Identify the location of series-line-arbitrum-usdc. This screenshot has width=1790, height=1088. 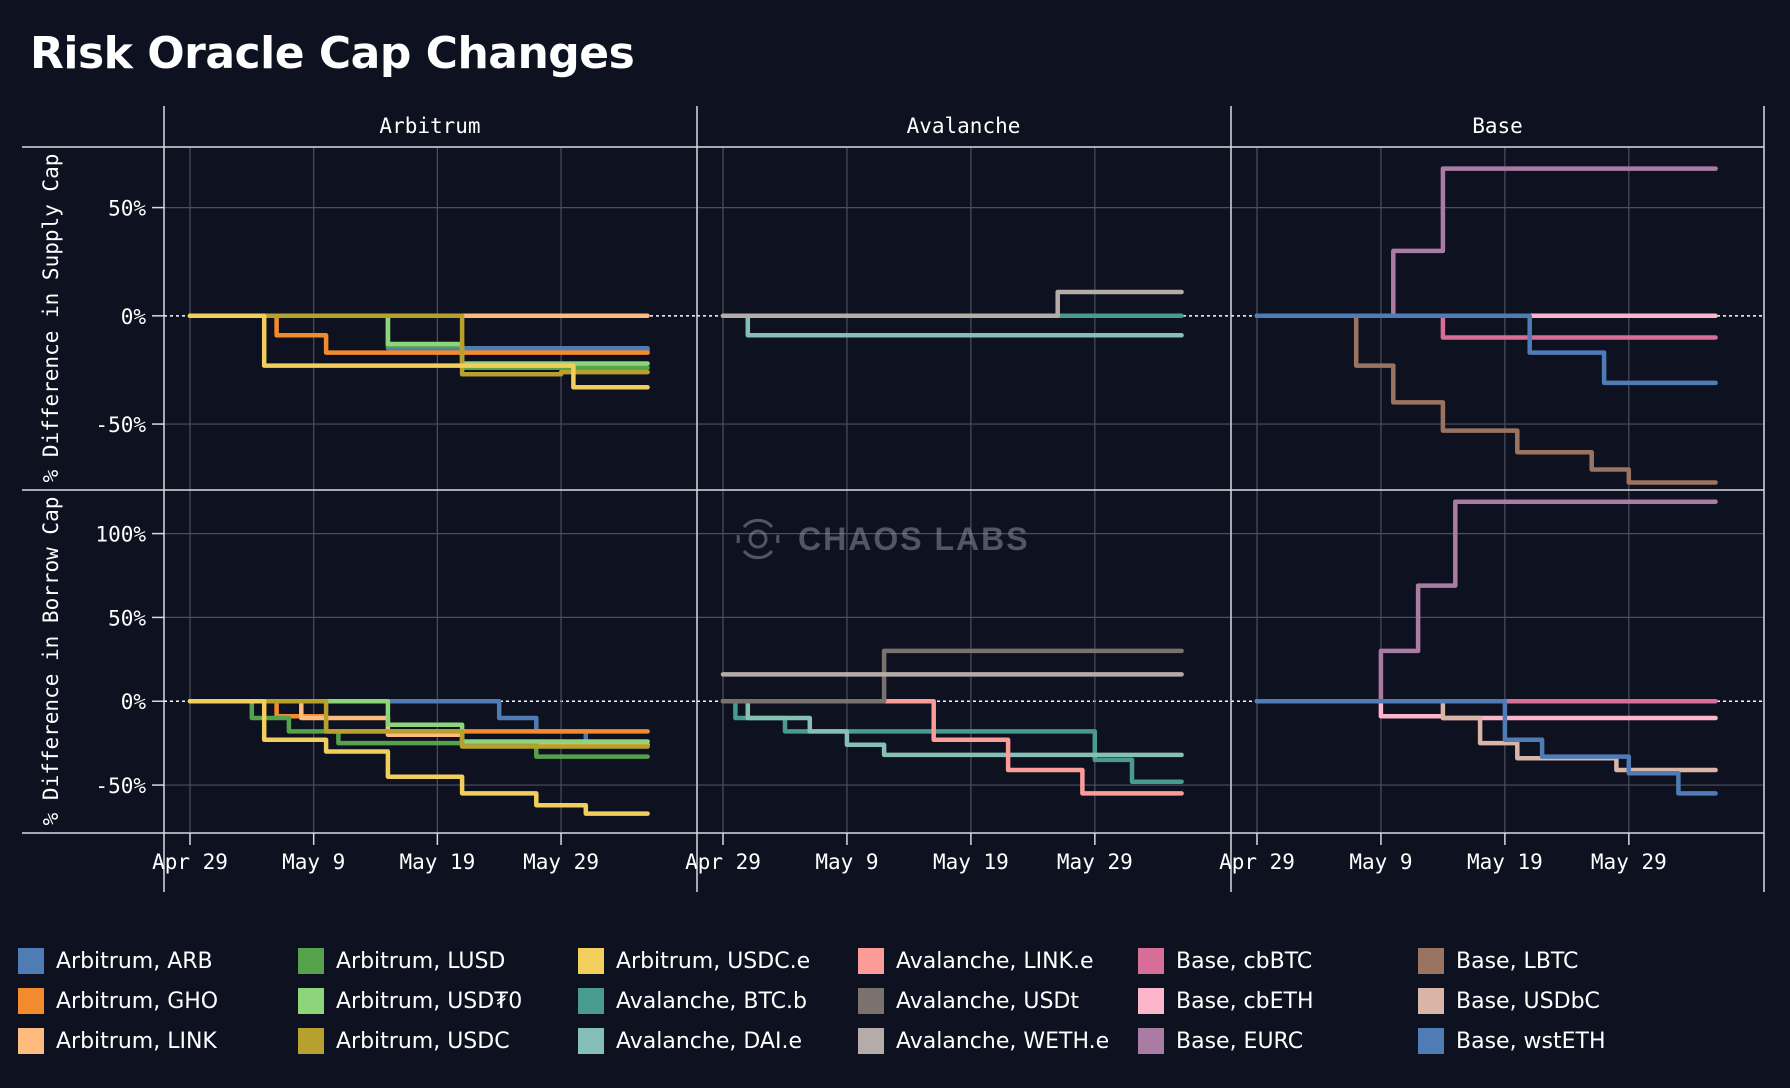
(418, 723).